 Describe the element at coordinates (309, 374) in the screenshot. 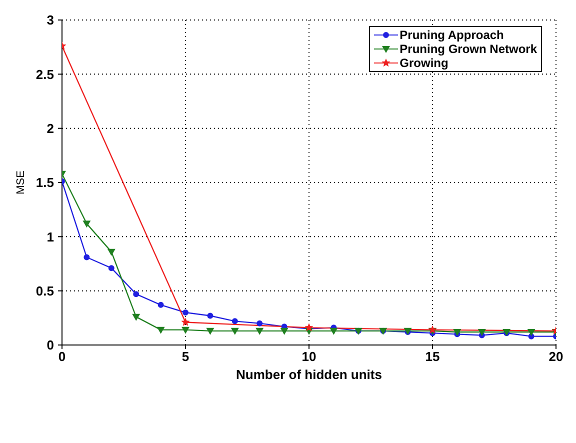

I see `x-axis-title: Number of hidden units` at that location.